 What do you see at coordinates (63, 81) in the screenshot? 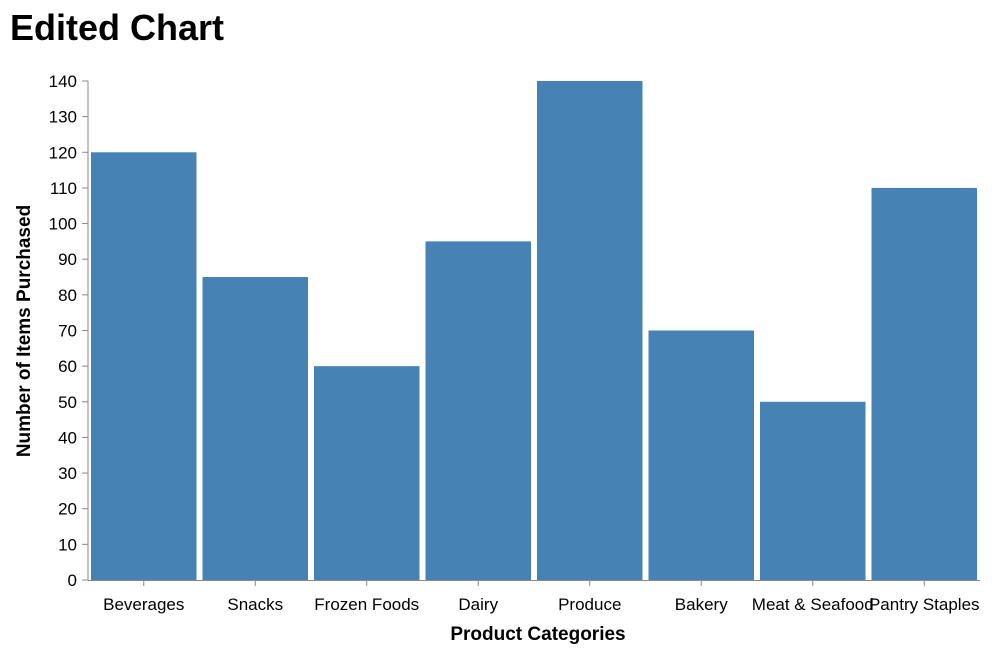
I see `y-tick-label: 140` at bounding box center [63, 81].